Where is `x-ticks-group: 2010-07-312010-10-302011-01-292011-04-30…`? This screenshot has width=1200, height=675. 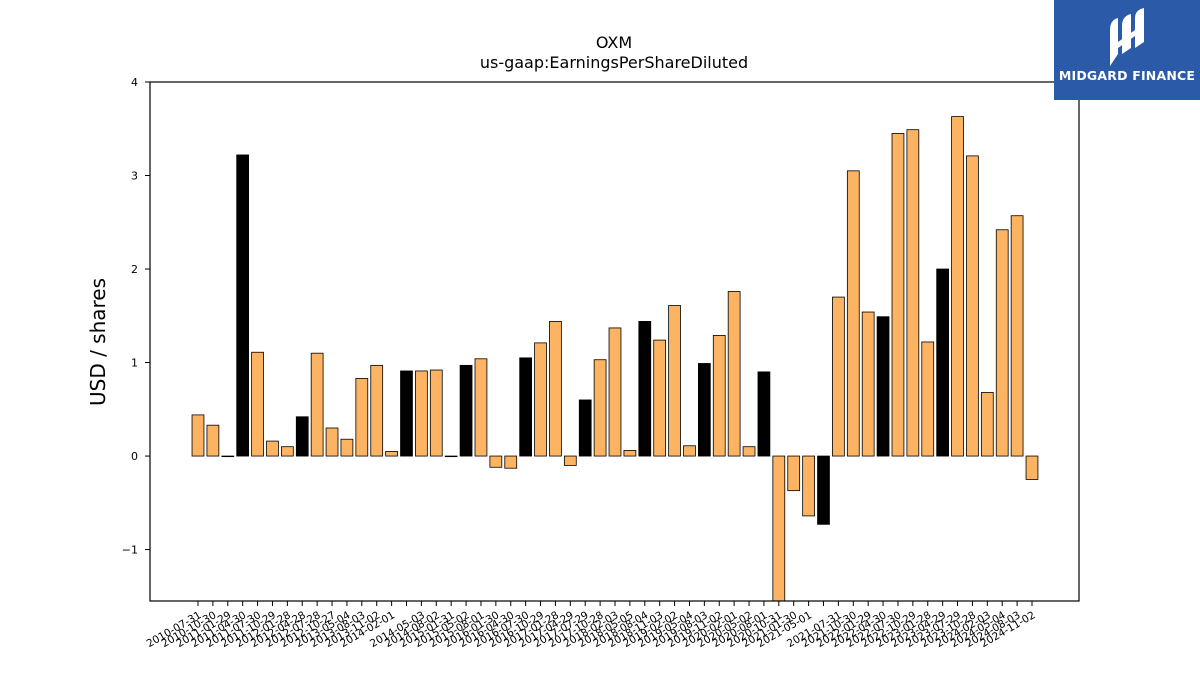 x-ticks-group: 2010-07-312010-10-302011-01-292011-04-30… is located at coordinates (591, 625).